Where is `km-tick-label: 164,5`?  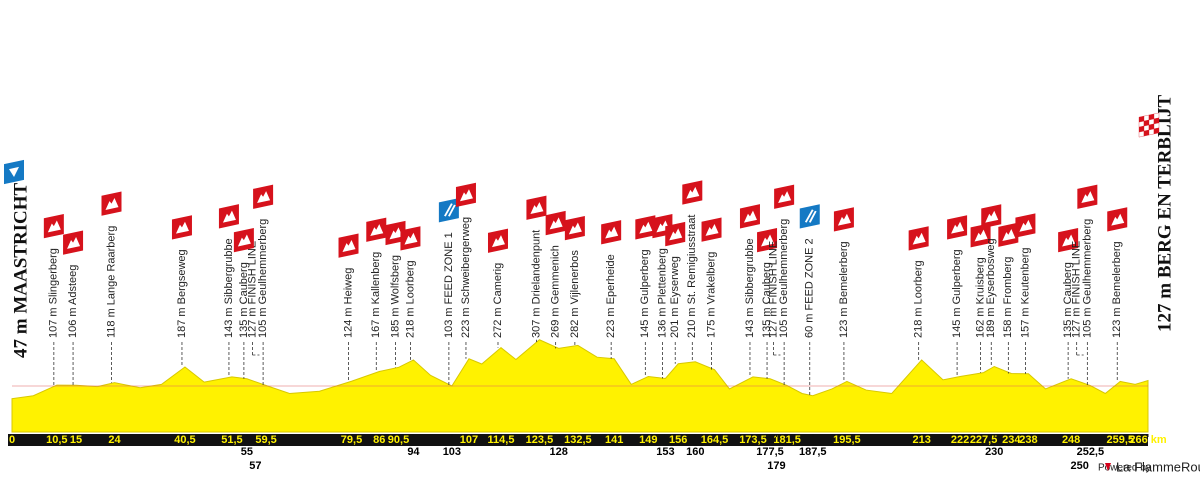 km-tick-label: 164,5 is located at coordinates (715, 440).